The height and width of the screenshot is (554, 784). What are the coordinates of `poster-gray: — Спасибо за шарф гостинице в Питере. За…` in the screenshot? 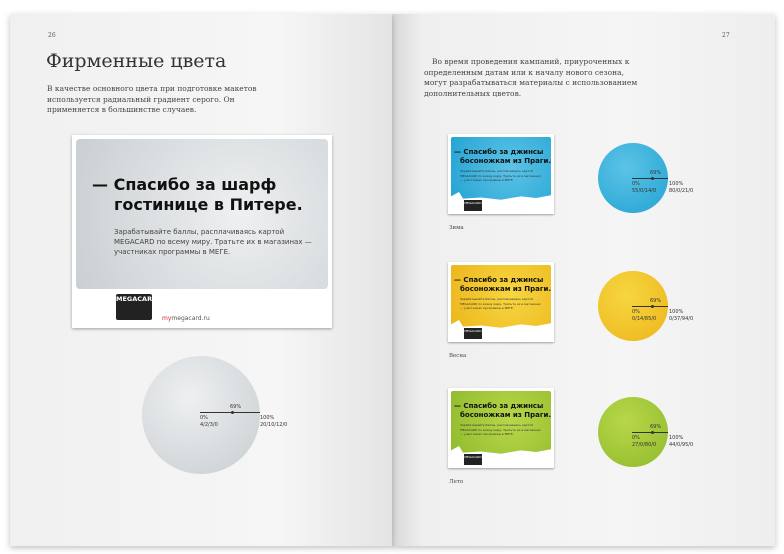 It's located at (202, 231).